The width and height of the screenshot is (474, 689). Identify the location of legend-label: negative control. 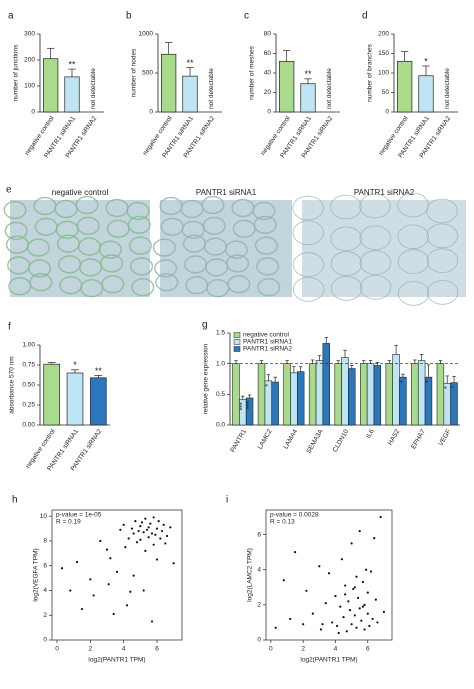
(266, 335).